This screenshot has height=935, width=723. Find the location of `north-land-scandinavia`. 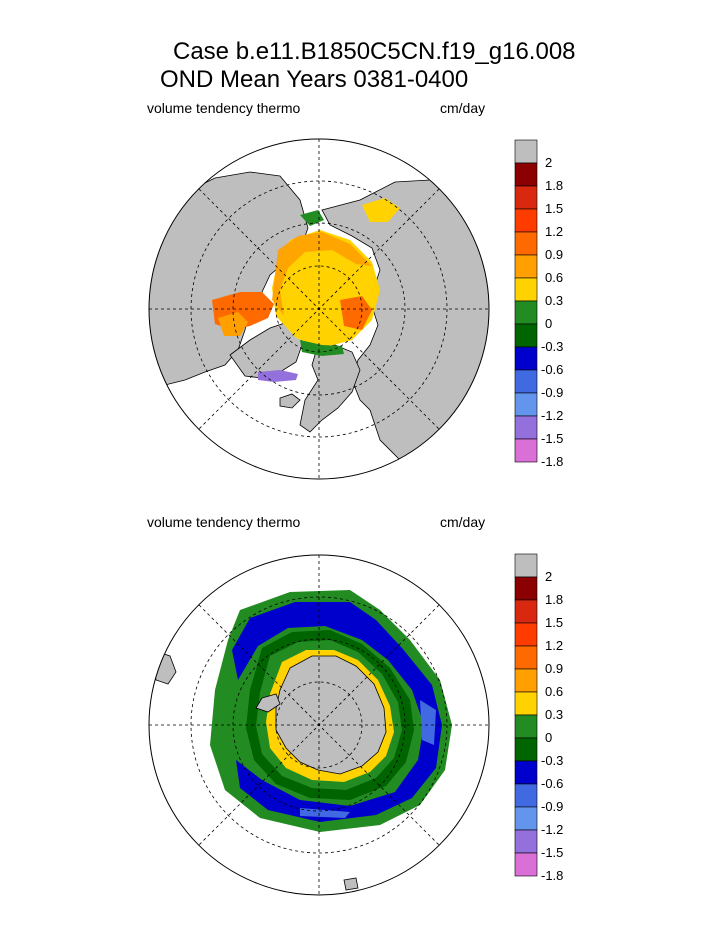

north-land-scandinavia is located at coordinates (330, 388).